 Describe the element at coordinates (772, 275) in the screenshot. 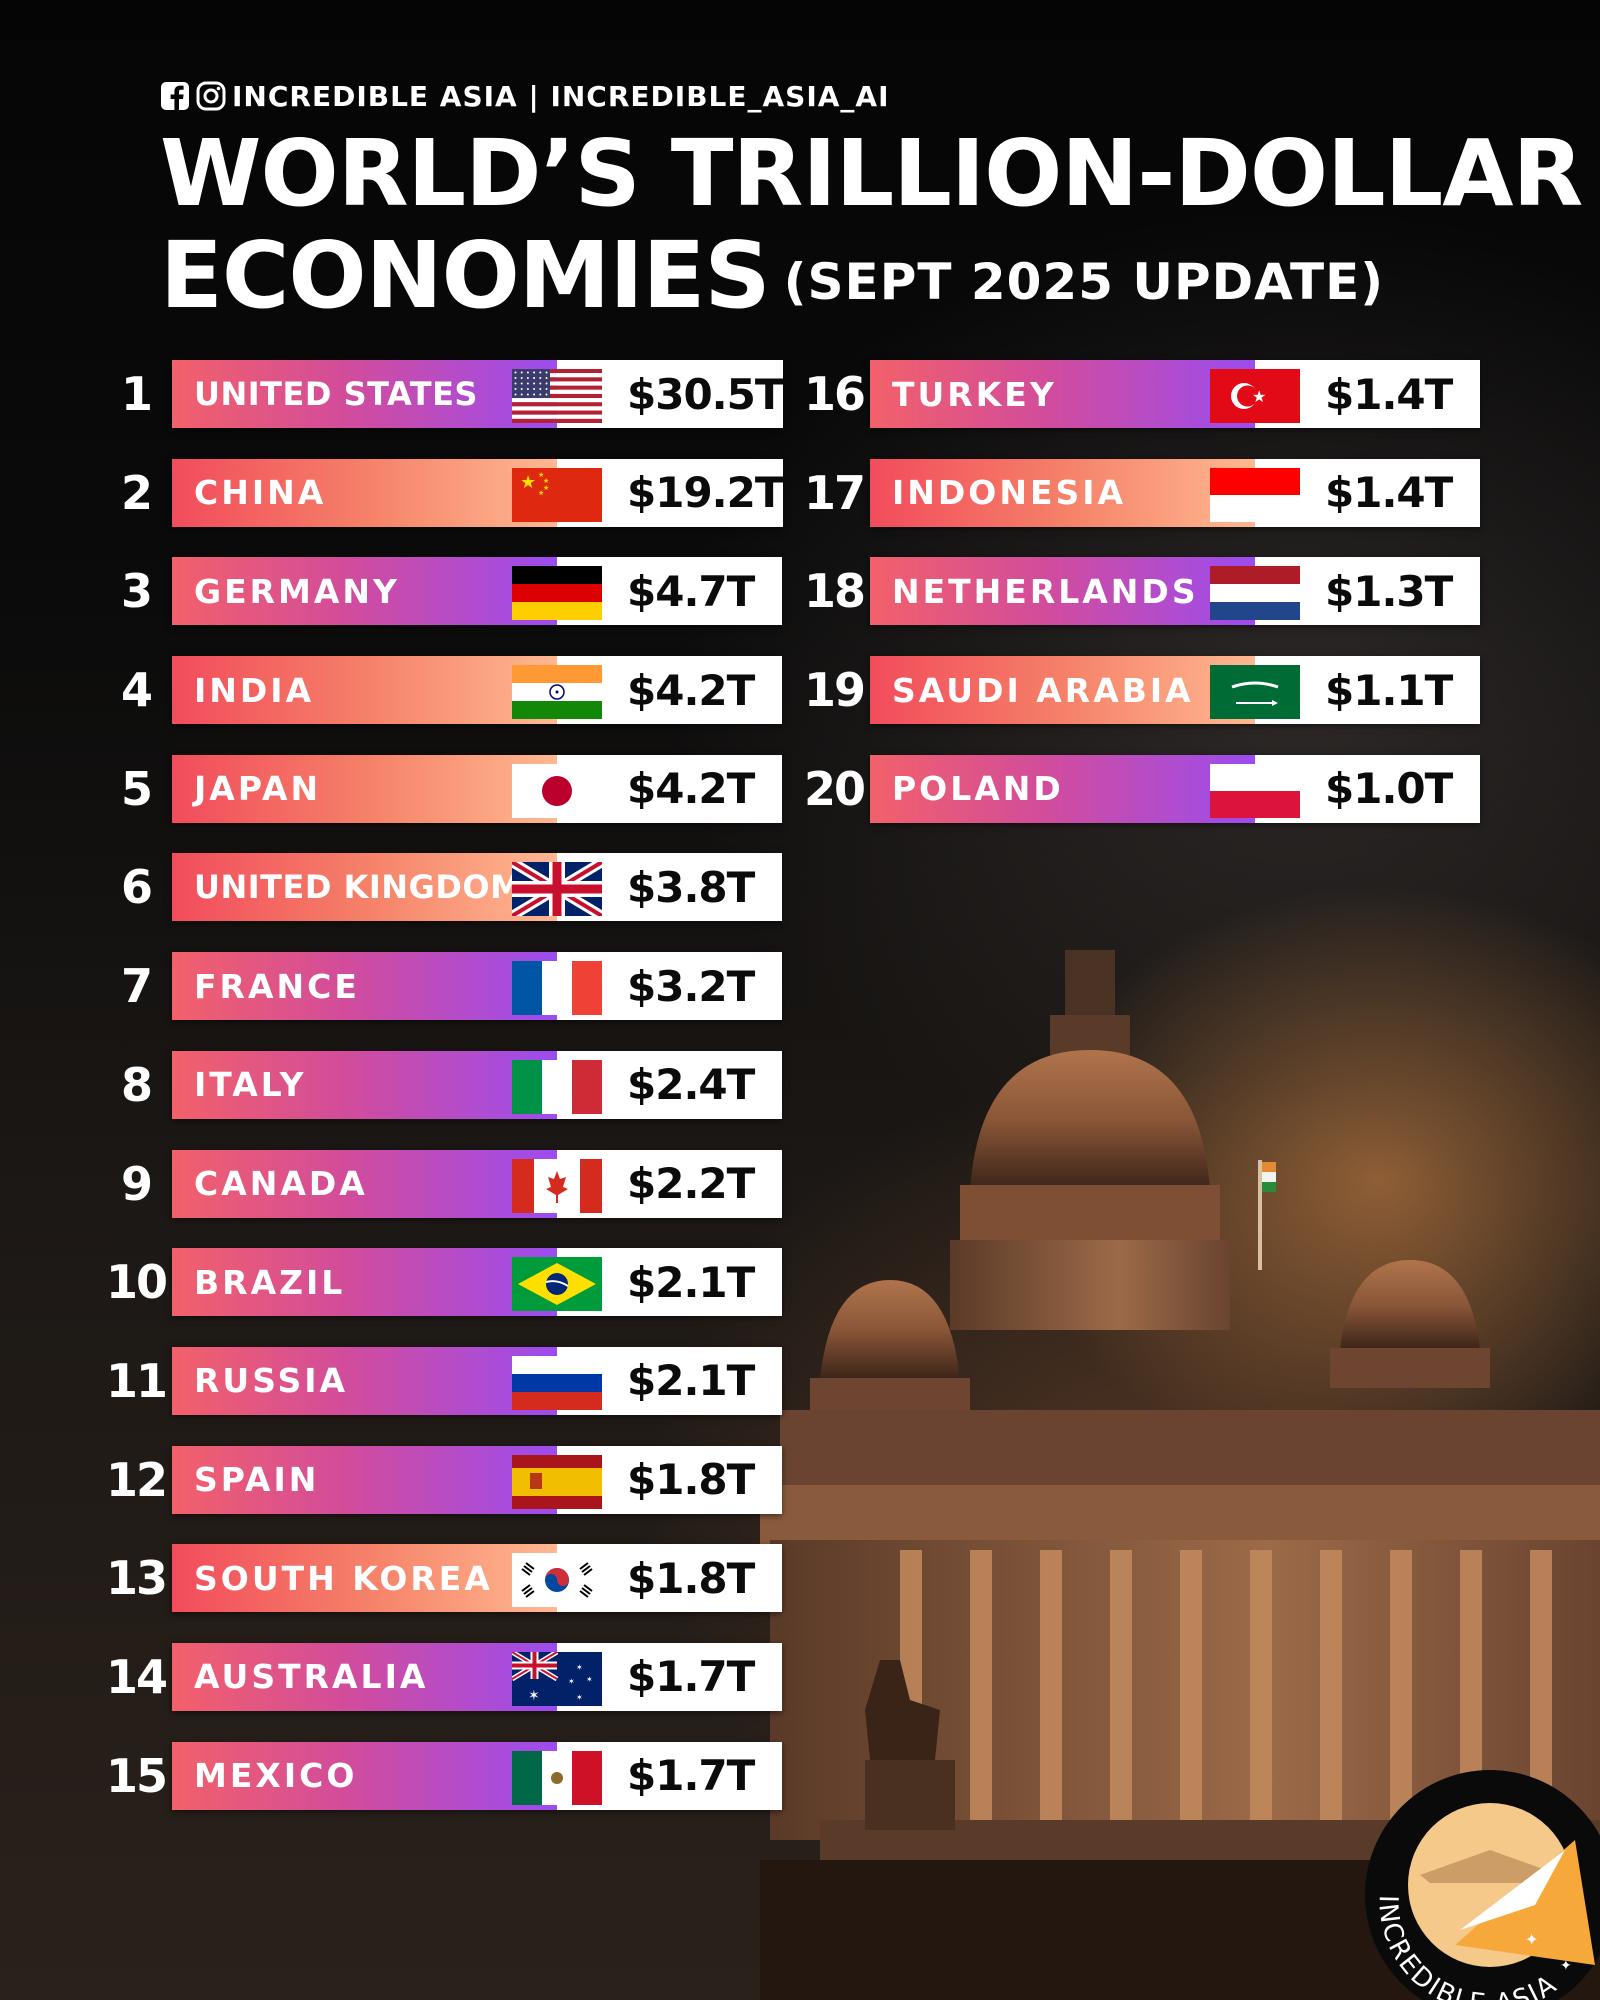

I see `page-title-line2: ECONOMIES (SEPT 2025 UPDATE)` at that location.